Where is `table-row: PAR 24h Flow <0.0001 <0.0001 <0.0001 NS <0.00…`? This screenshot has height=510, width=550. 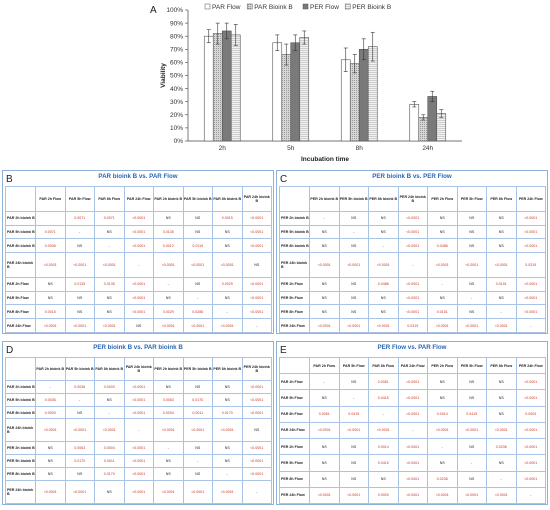 table-row: PAR 24h Flow <0.0001 <0.0001 <0.0001 NS <0.00… is located at coordinates (138, 325).